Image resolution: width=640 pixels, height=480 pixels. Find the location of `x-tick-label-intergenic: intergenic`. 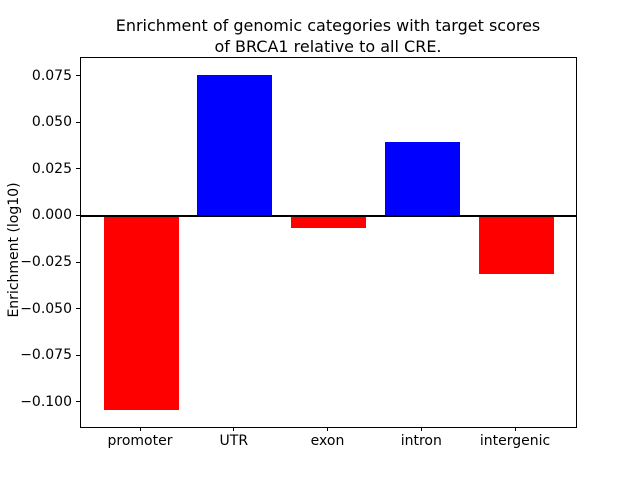

x-tick-label-intergenic: intergenic is located at coordinates (515, 441).